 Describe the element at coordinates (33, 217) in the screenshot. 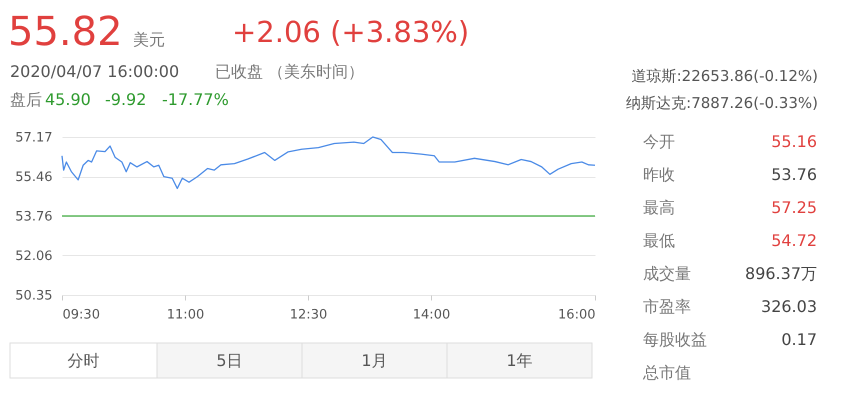

I see `y-tick-label: 53.76` at that location.